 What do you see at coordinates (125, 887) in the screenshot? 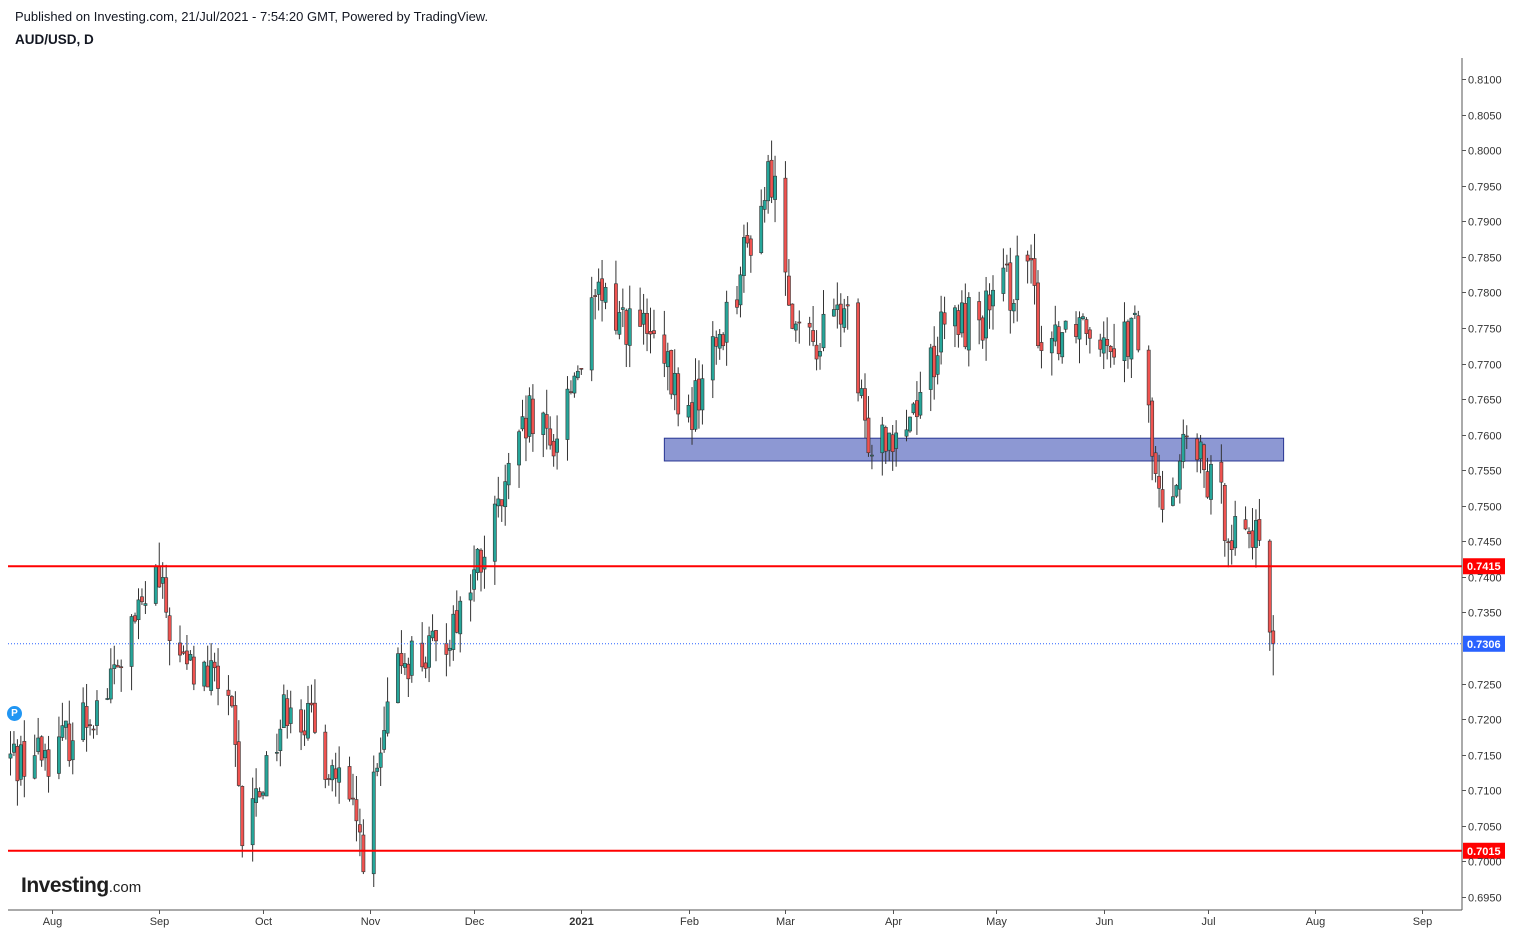
I see `logo-suffix: .com` at bounding box center [125, 887].